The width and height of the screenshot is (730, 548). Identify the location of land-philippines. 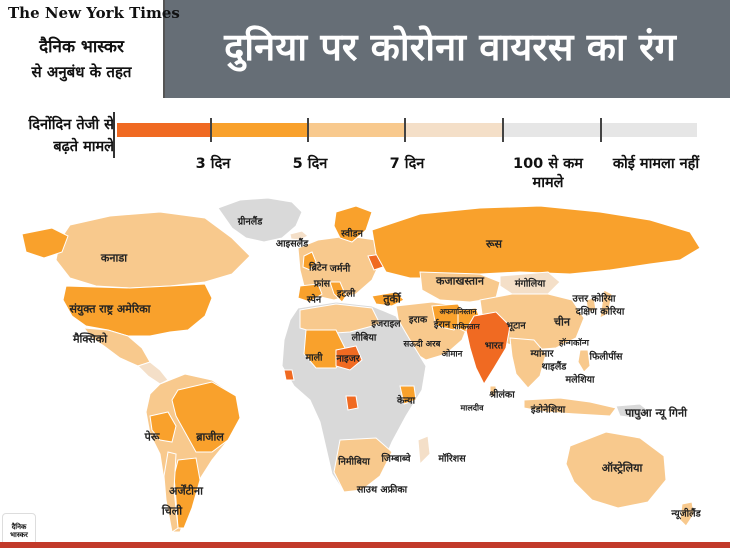
(584, 361).